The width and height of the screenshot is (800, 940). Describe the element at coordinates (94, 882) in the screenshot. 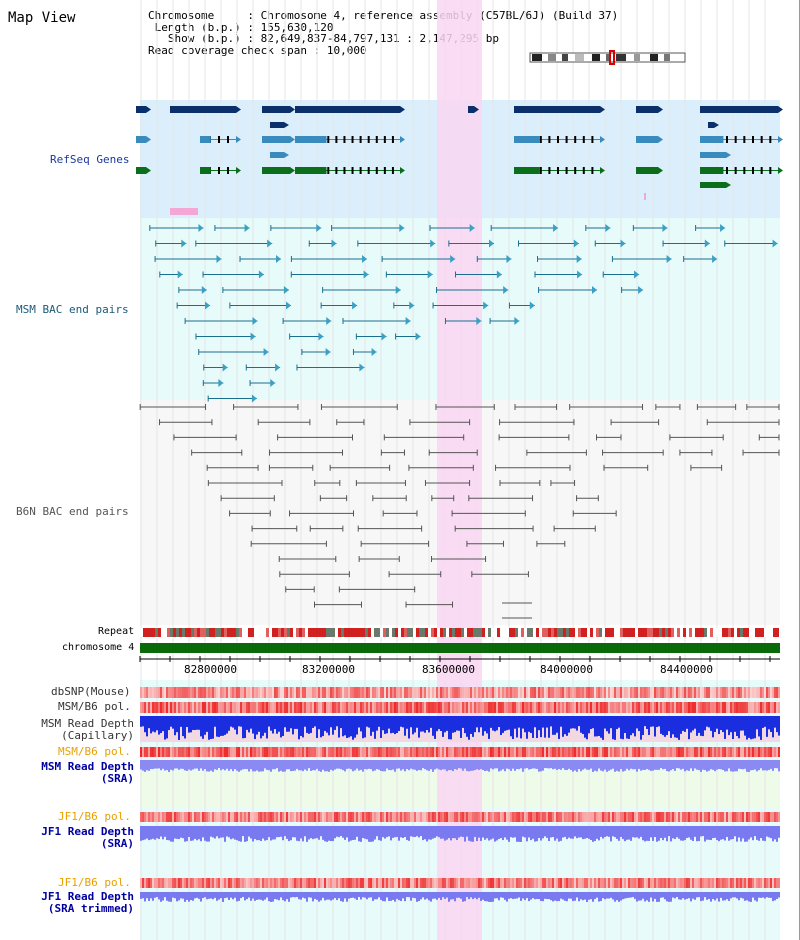

I see `jf1-b6-pol-2-track-label: JF1/B6 pol.` at that location.